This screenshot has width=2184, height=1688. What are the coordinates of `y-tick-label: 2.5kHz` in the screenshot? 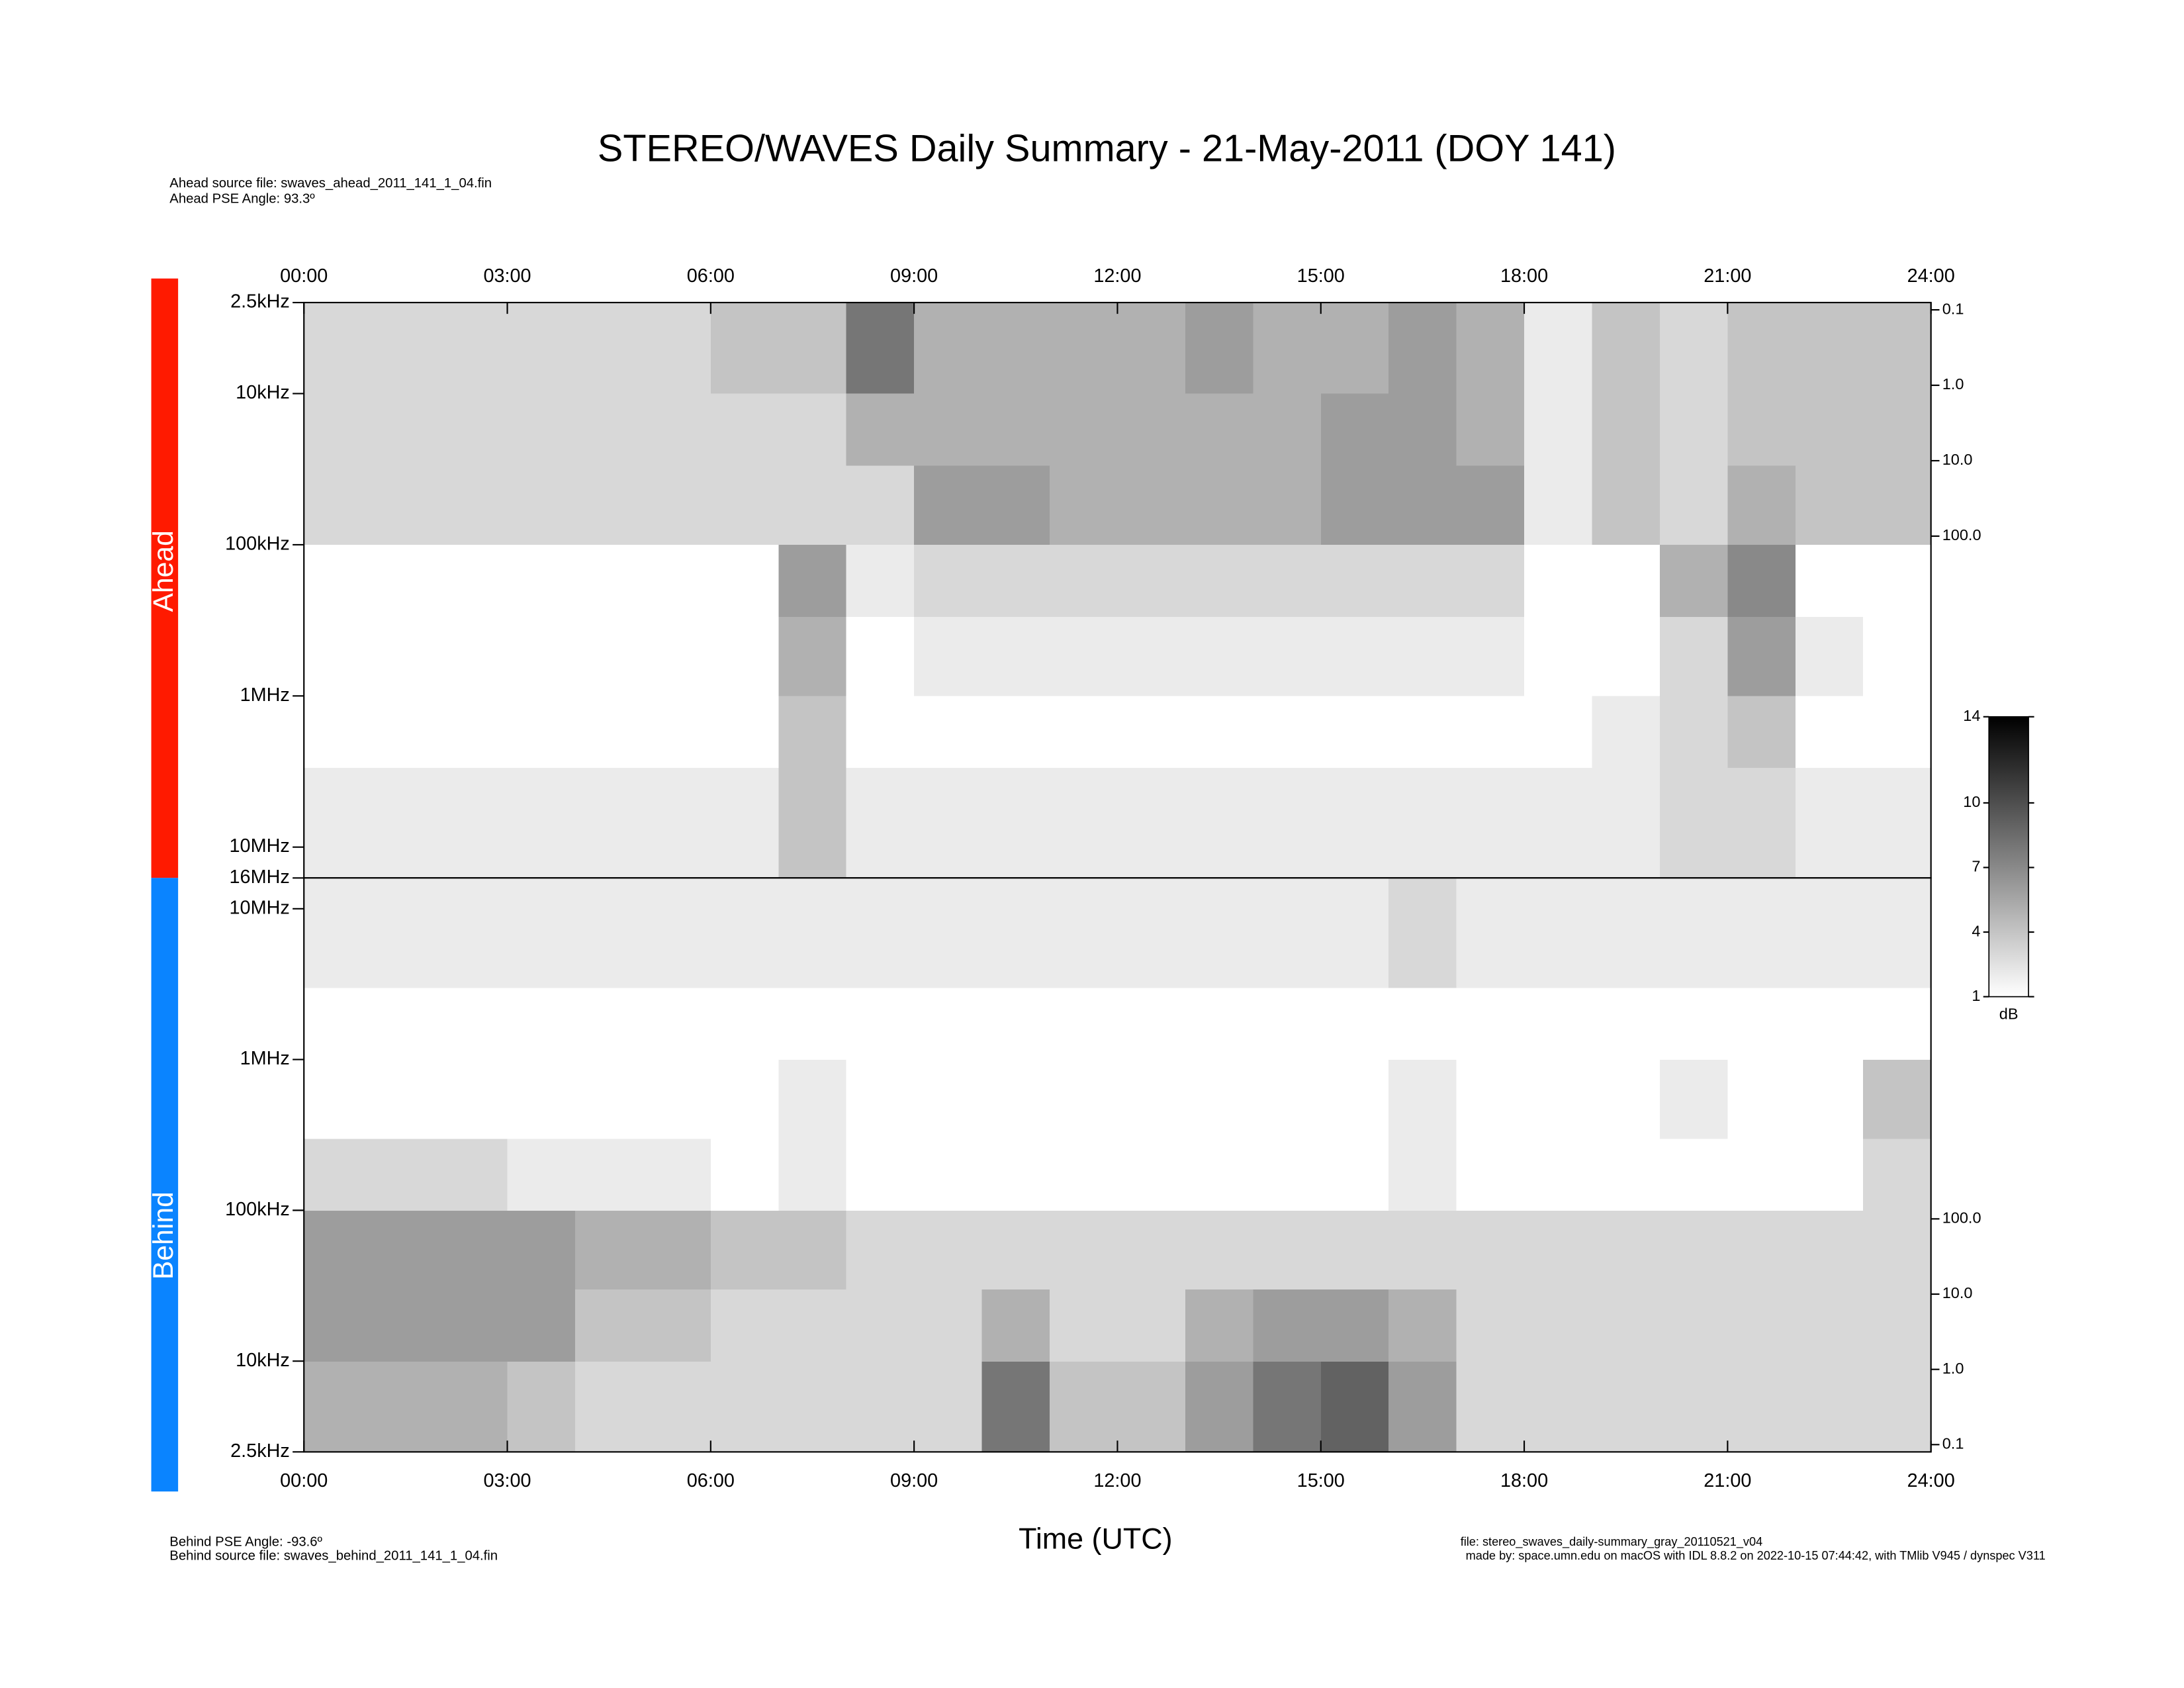 It's located at (260, 301).